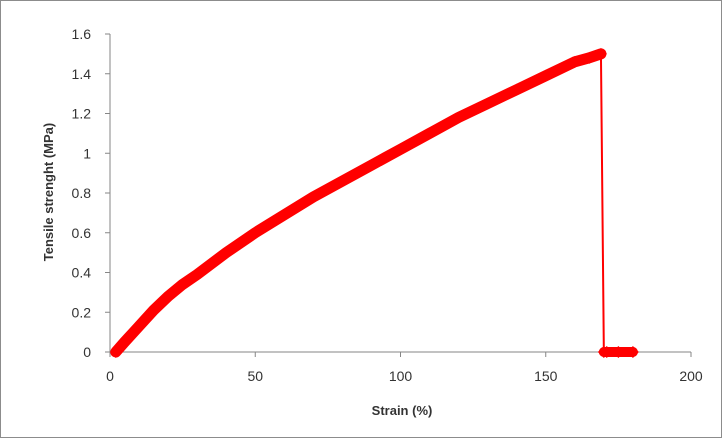 The height and width of the screenshot is (438, 722). Describe the element at coordinates (87, 153) in the screenshot. I see `y-tick-label: 1` at that location.